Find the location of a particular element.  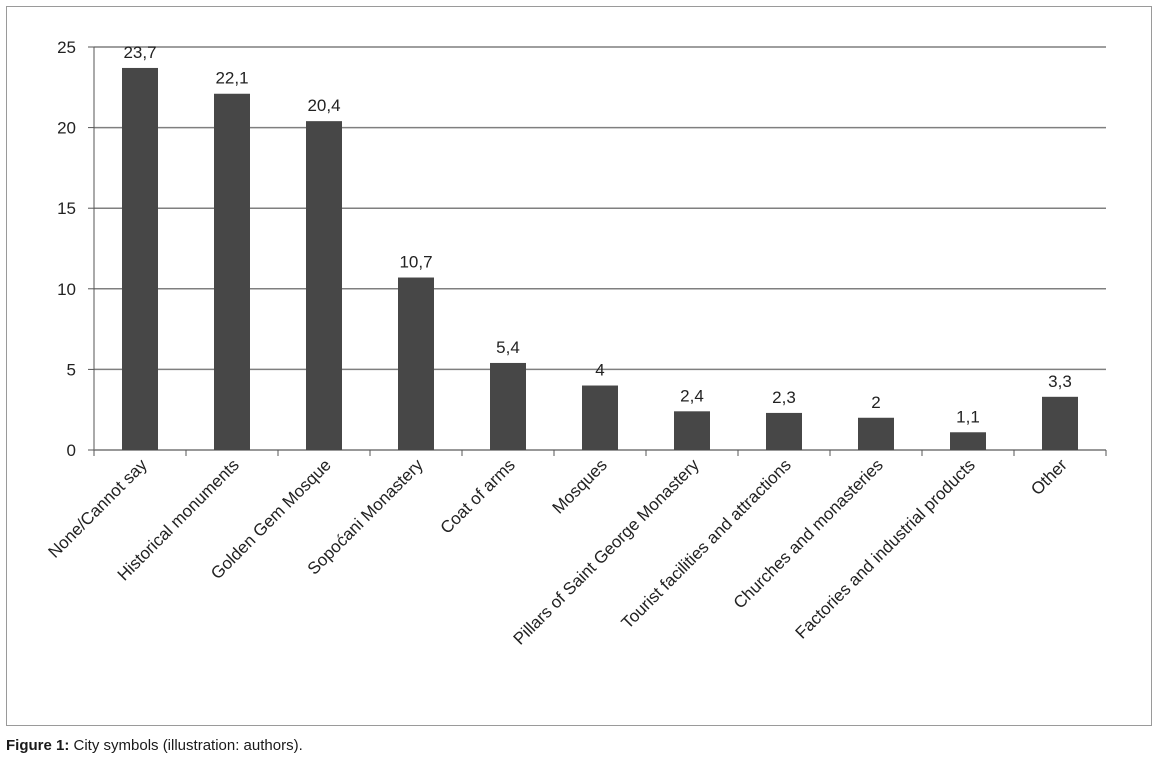

data-label: 4 is located at coordinates (599, 370).